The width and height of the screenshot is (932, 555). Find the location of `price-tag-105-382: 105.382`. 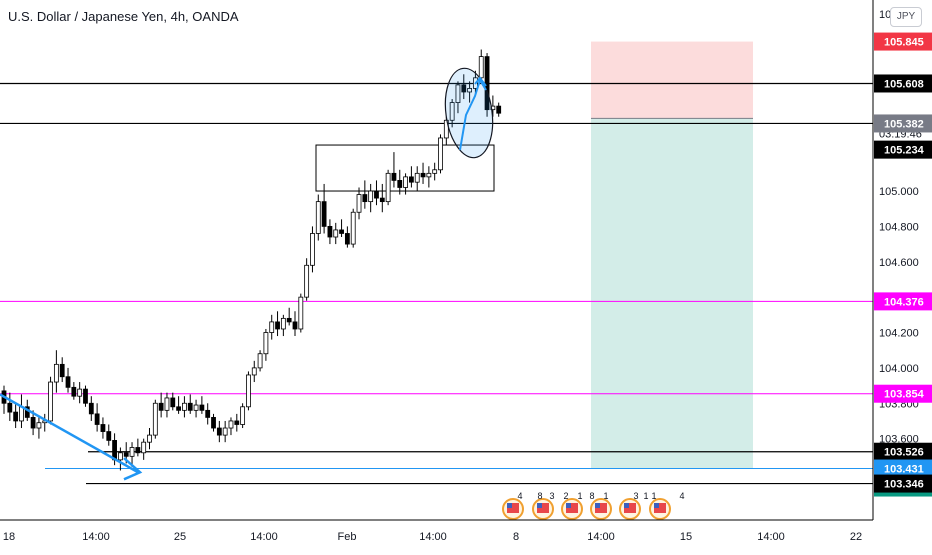

price-tag-105-382: 105.382 is located at coordinates (903, 123).